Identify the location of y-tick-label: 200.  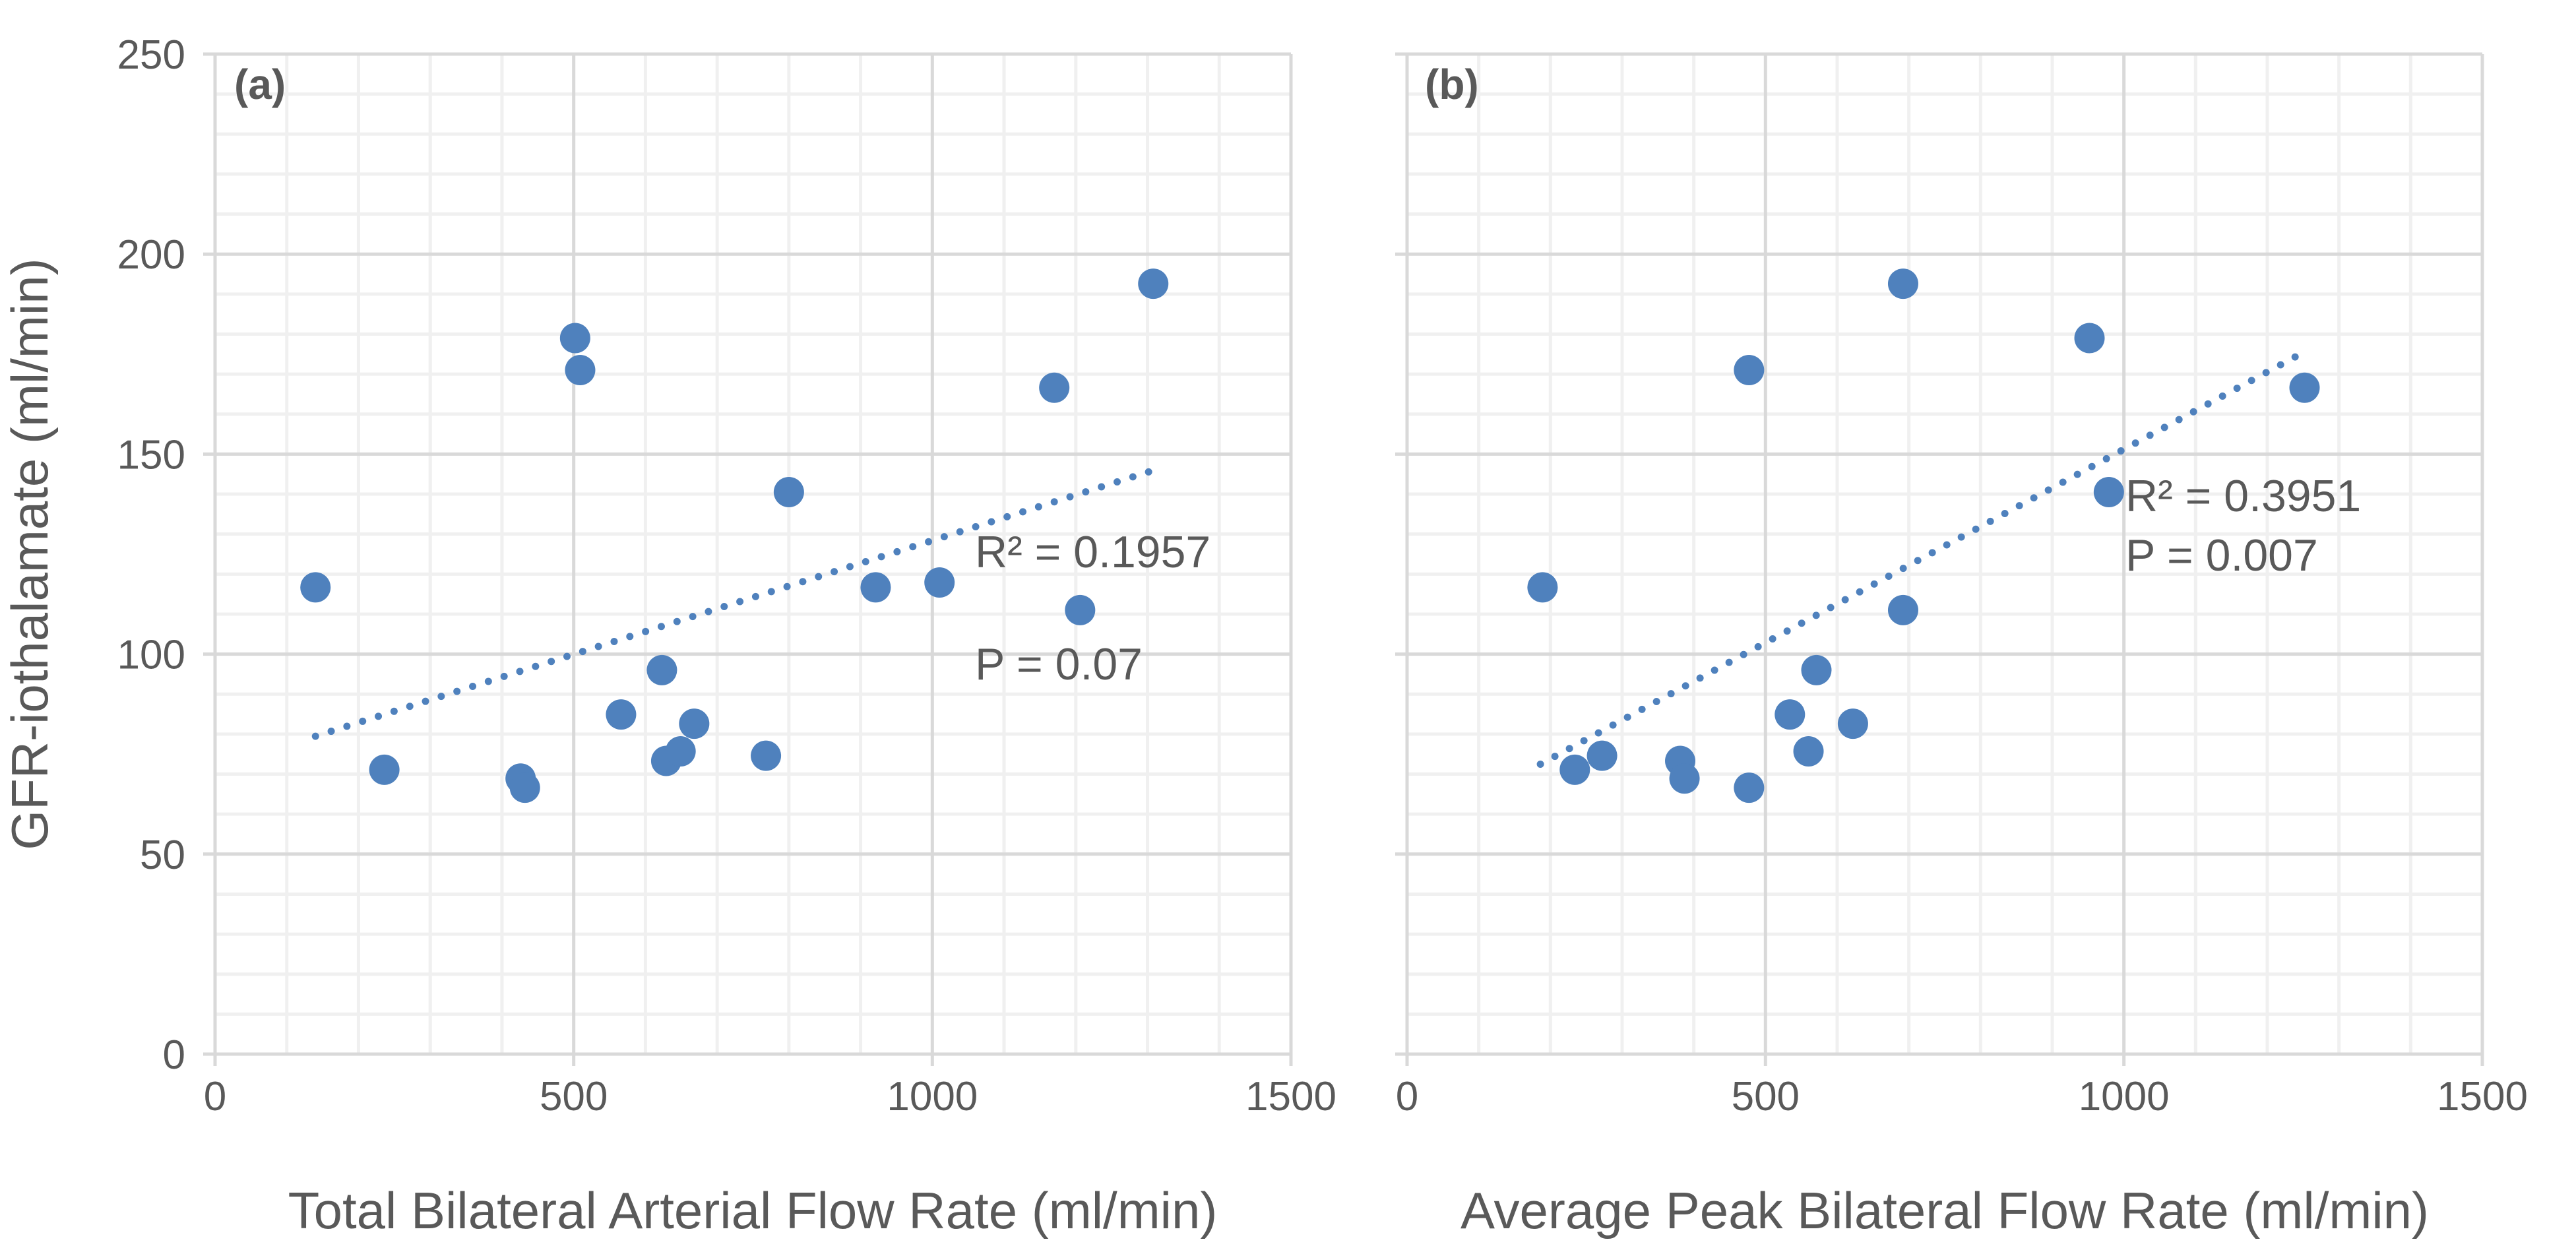
(151, 255).